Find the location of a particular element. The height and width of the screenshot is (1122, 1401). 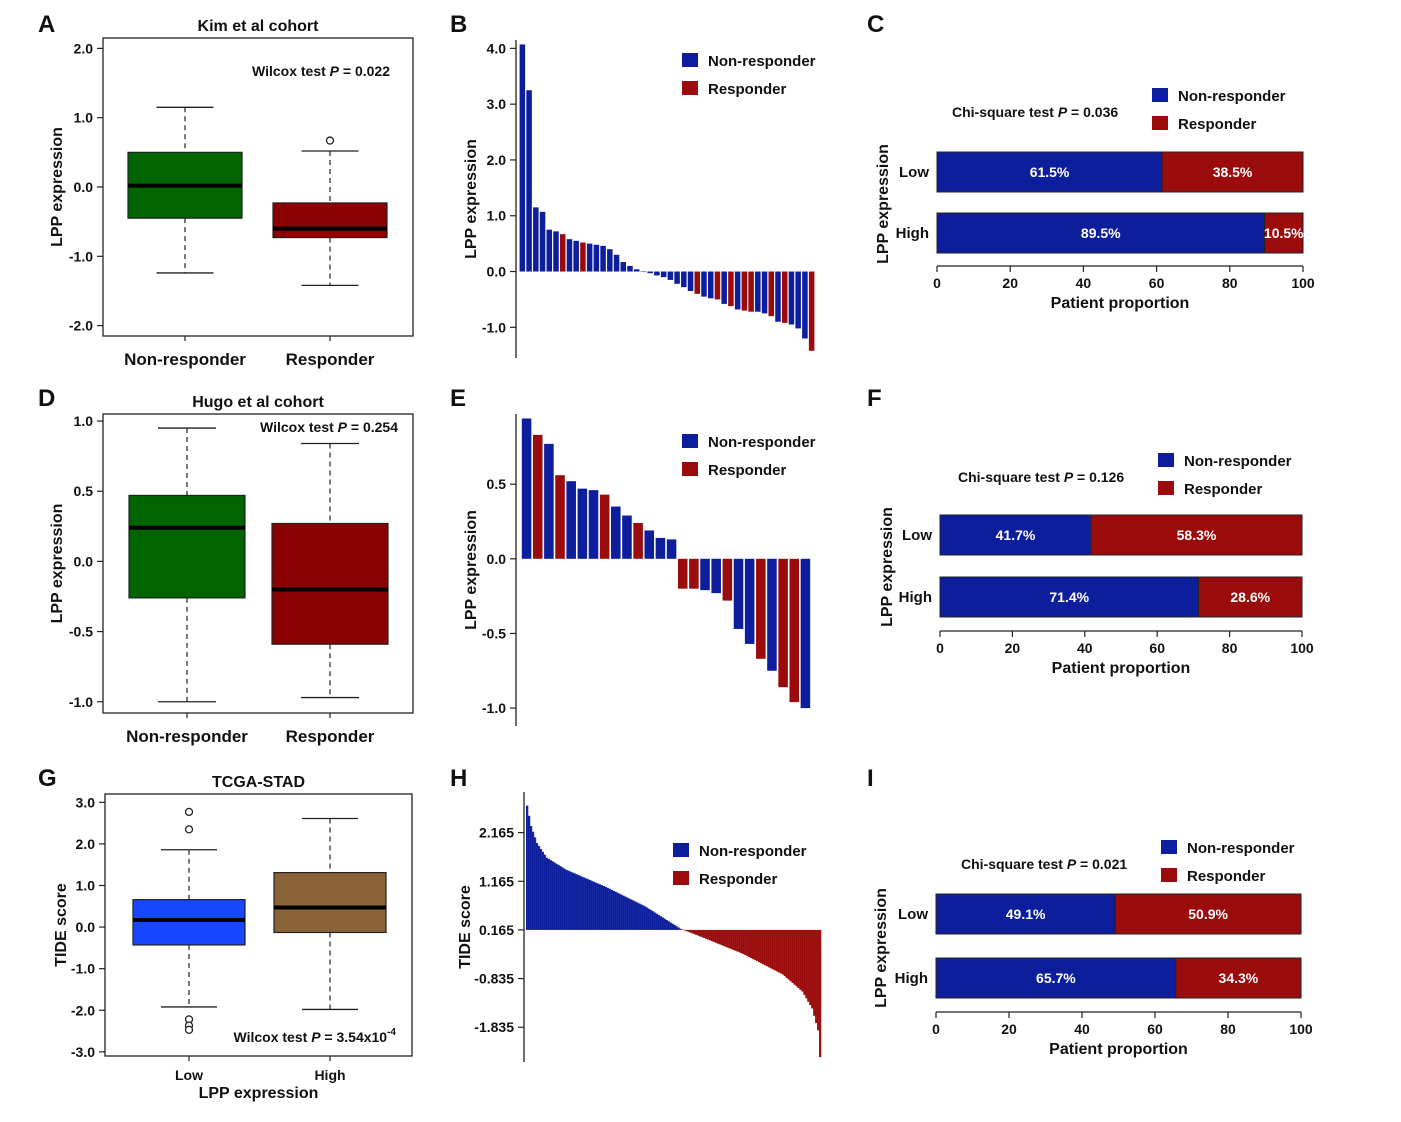

stat-p: P is located at coordinates (343, 427).